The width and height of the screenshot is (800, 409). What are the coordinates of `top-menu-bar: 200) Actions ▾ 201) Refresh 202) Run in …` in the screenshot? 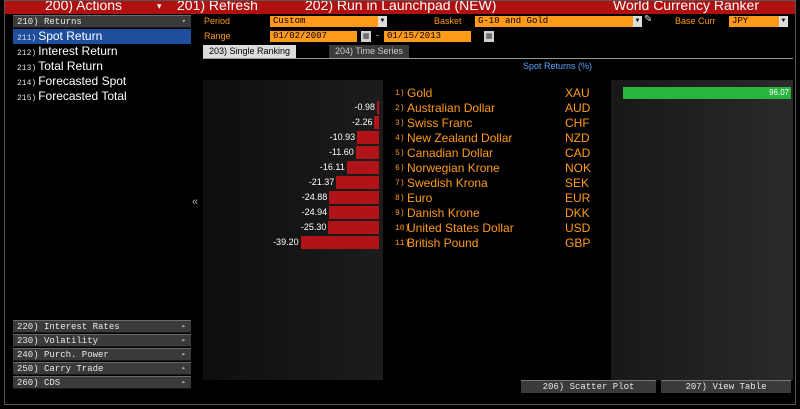 It's located at (400, 7).